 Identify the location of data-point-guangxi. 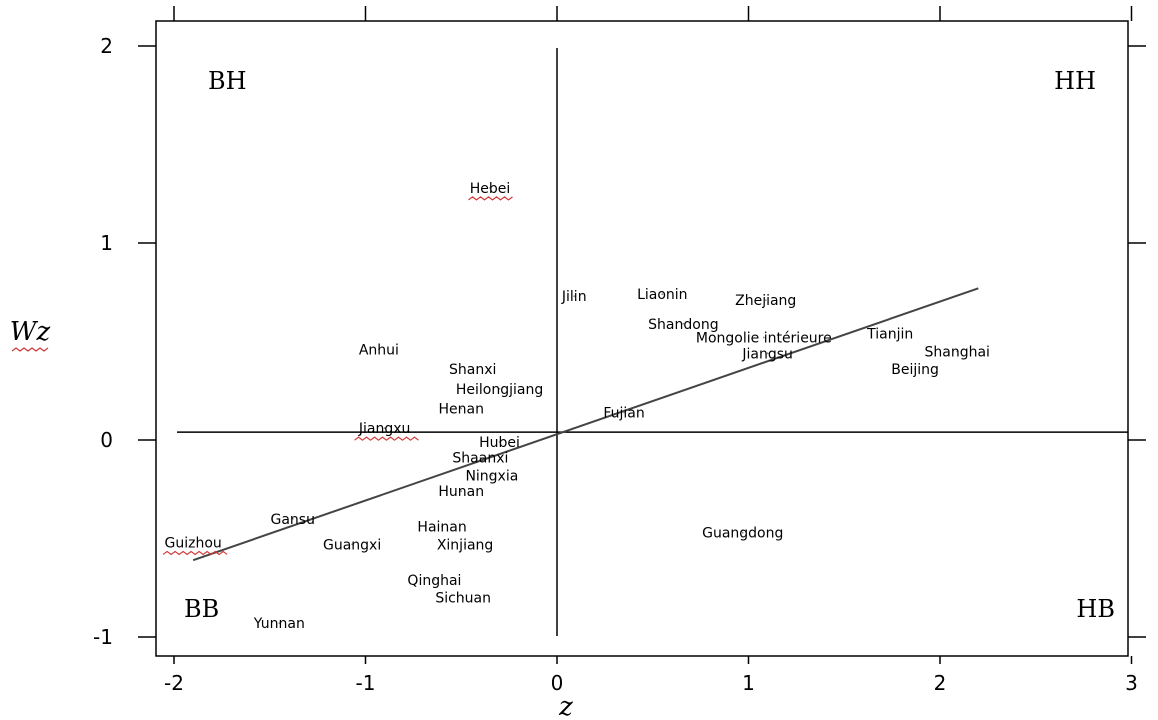
(352, 544).